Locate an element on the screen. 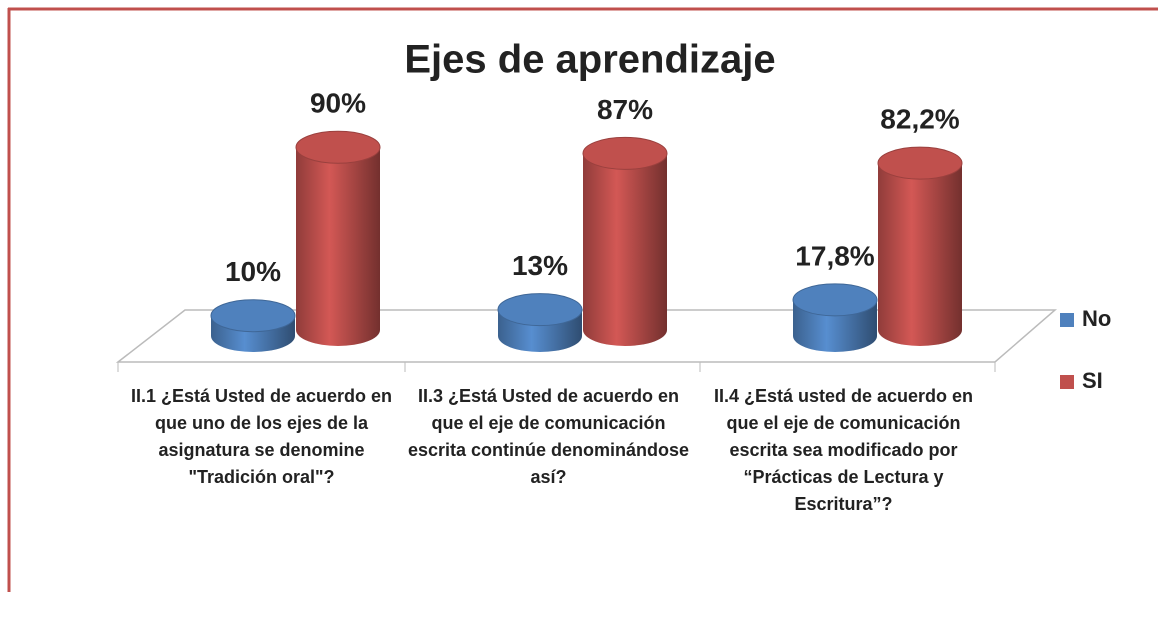 The image size is (1158, 621). data-label: 87% is located at coordinates (625, 109).